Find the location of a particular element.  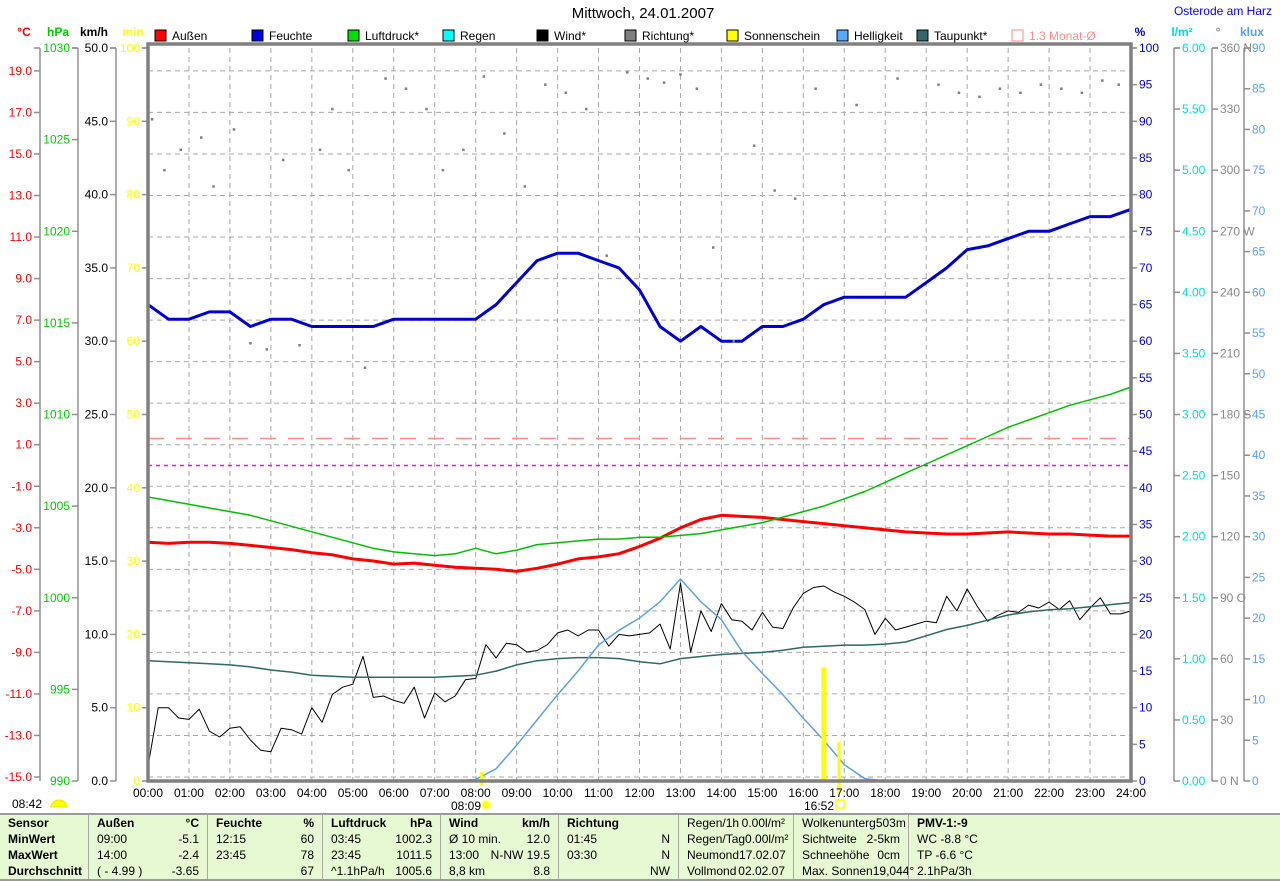

x-tick-label: 14:00 is located at coordinates (721, 793).